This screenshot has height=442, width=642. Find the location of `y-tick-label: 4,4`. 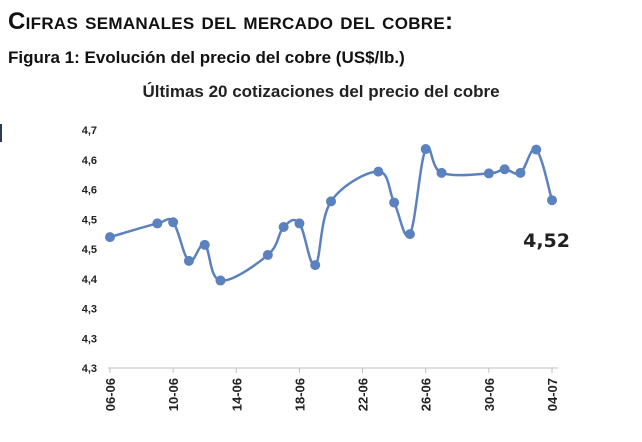

y-tick-label: 4,4 is located at coordinates (90, 280).